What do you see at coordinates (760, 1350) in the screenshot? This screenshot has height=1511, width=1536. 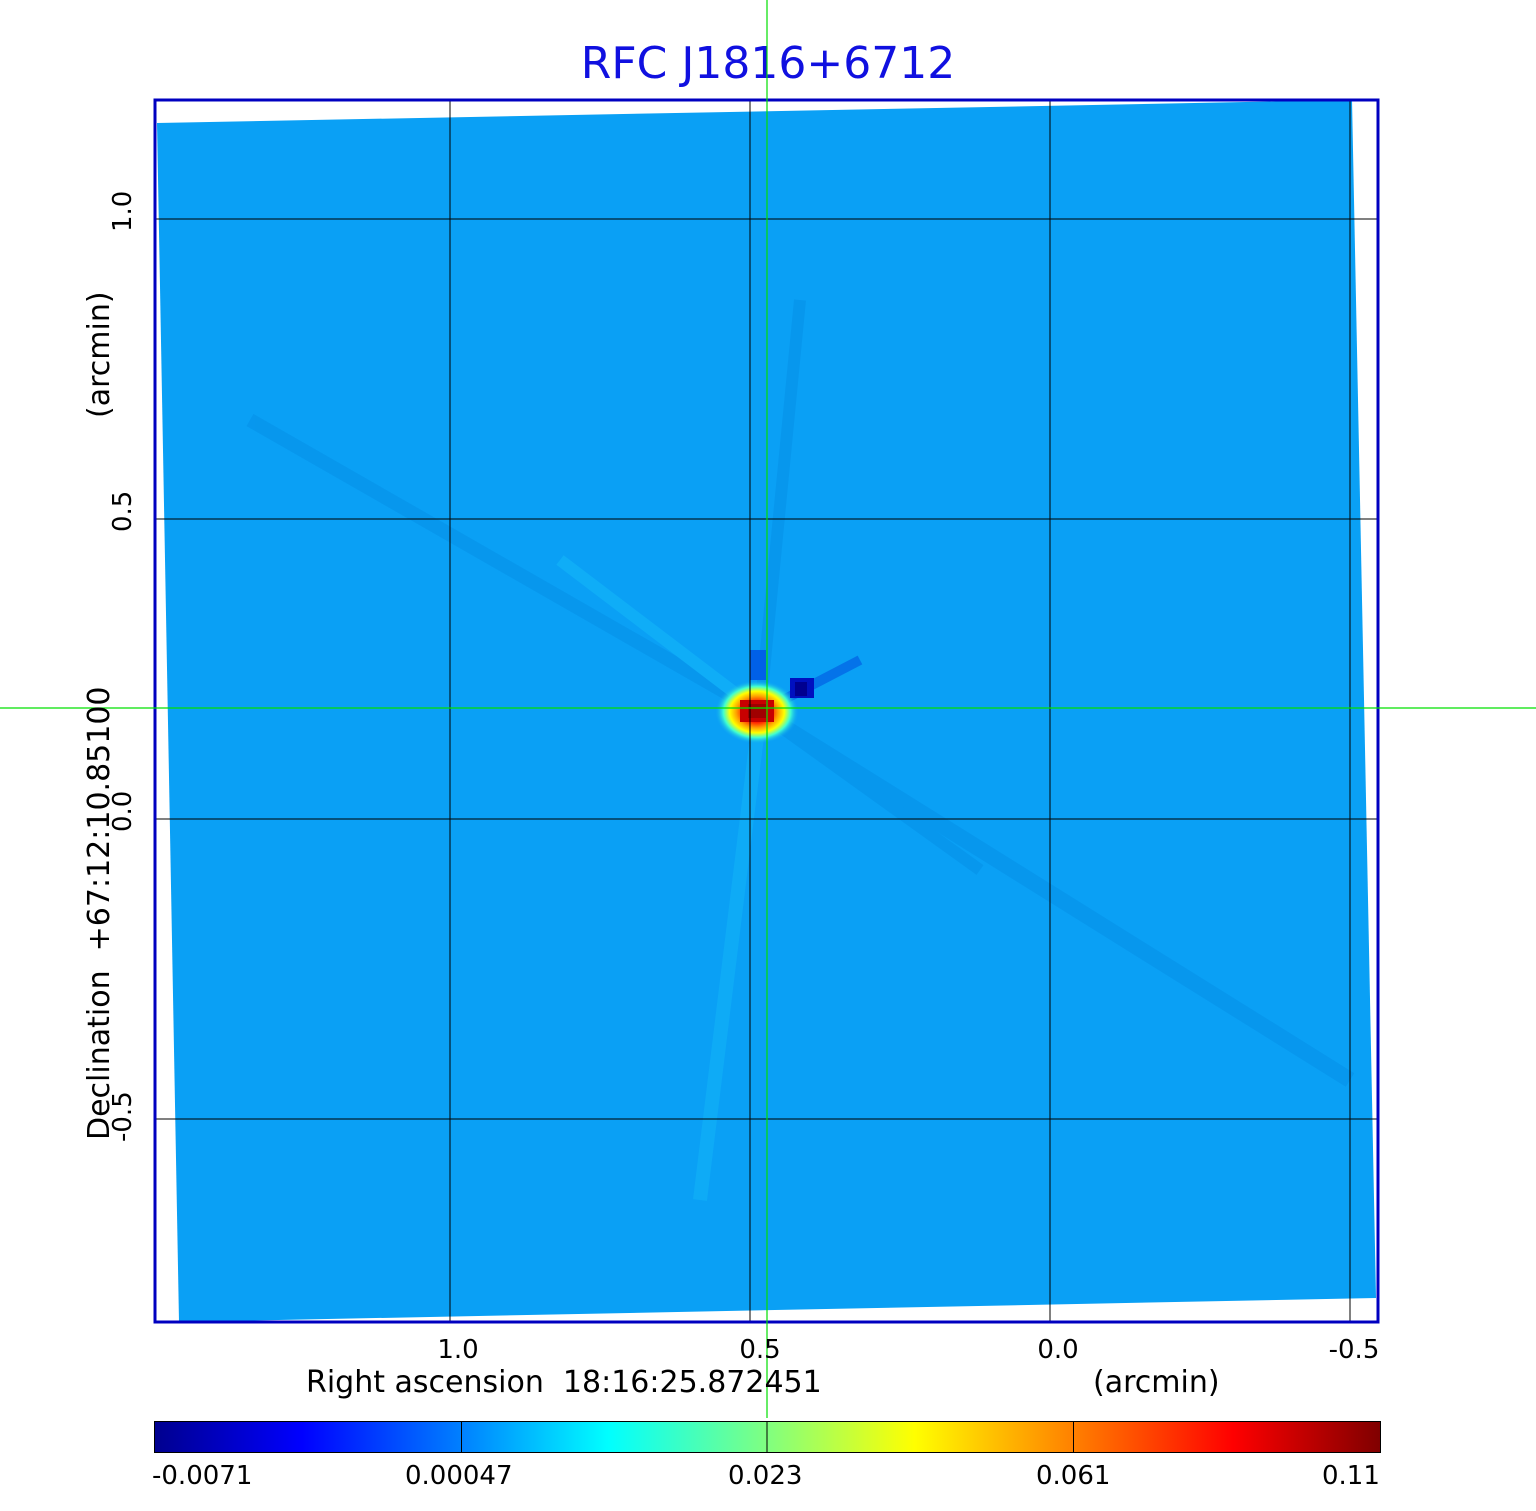 I see `x-tick-label: 0.5` at bounding box center [760, 1350].